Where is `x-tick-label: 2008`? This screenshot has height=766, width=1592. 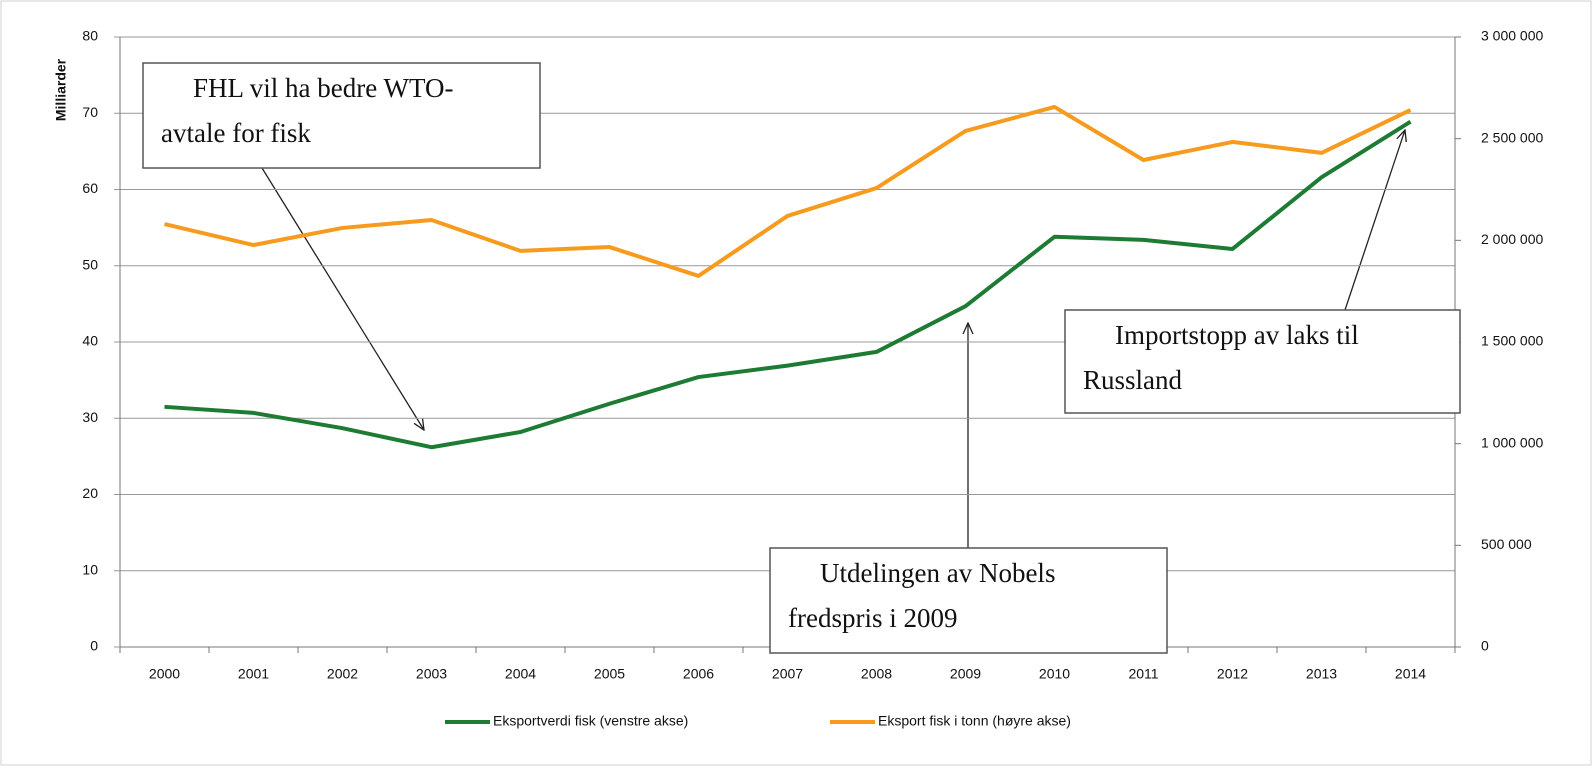 x-tick-label: 2008 is located at coordinates (876, 674).